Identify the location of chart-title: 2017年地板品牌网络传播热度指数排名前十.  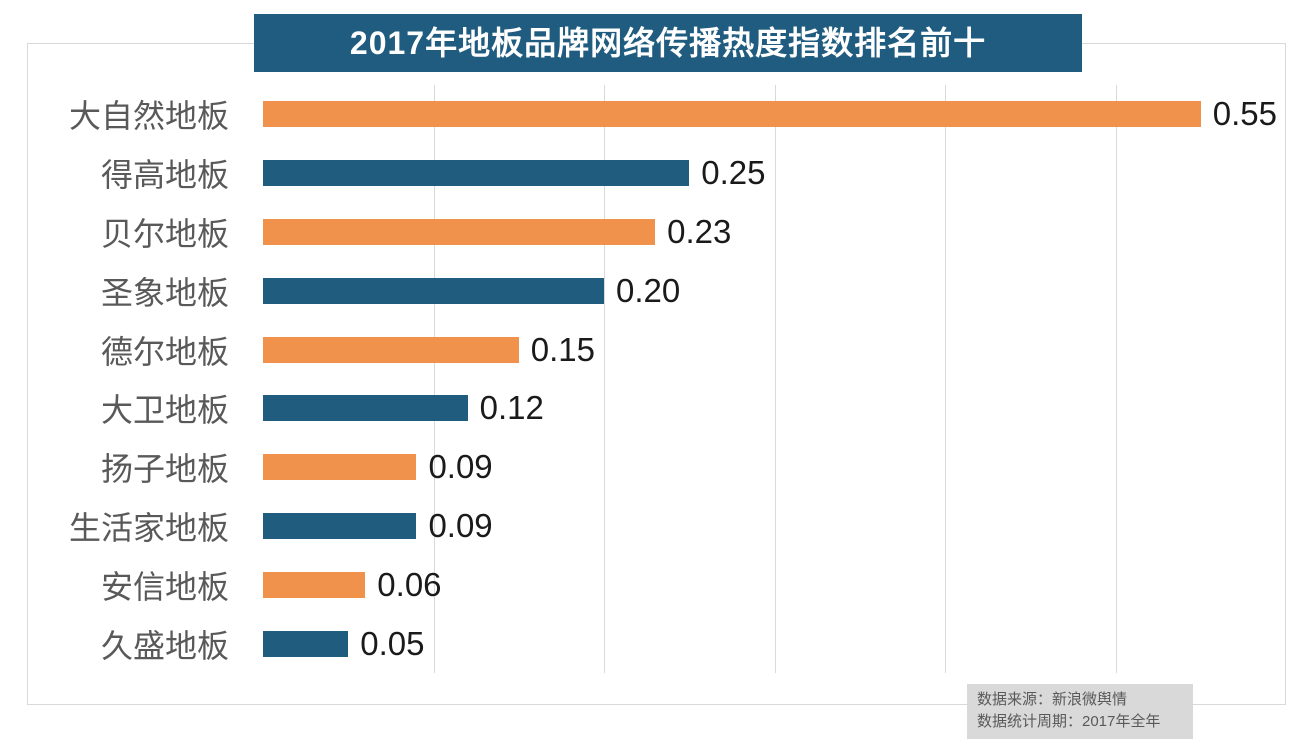
(668, 43).